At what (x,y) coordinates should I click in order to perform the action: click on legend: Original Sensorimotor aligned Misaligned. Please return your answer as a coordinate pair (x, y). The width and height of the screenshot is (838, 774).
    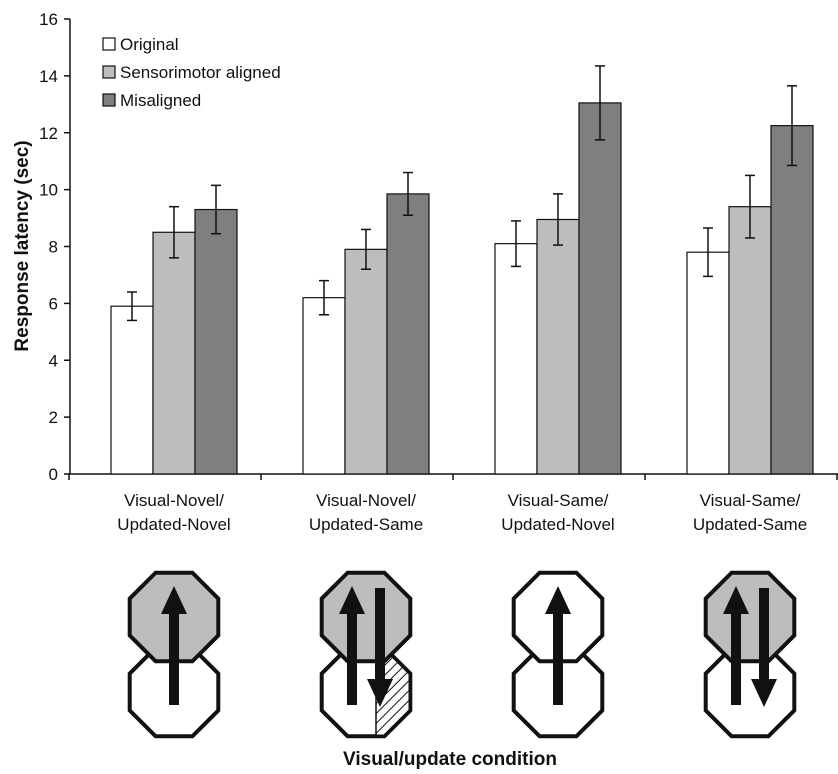
    Looking at the image, I should click on (191, 72).